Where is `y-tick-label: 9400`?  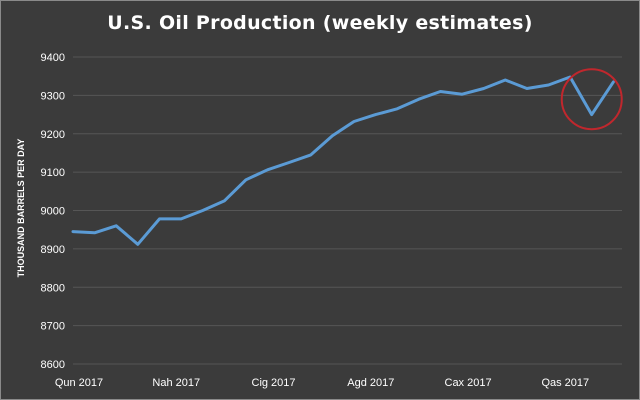
y-tick-label: 9400 is located at coordinates (53, 58).